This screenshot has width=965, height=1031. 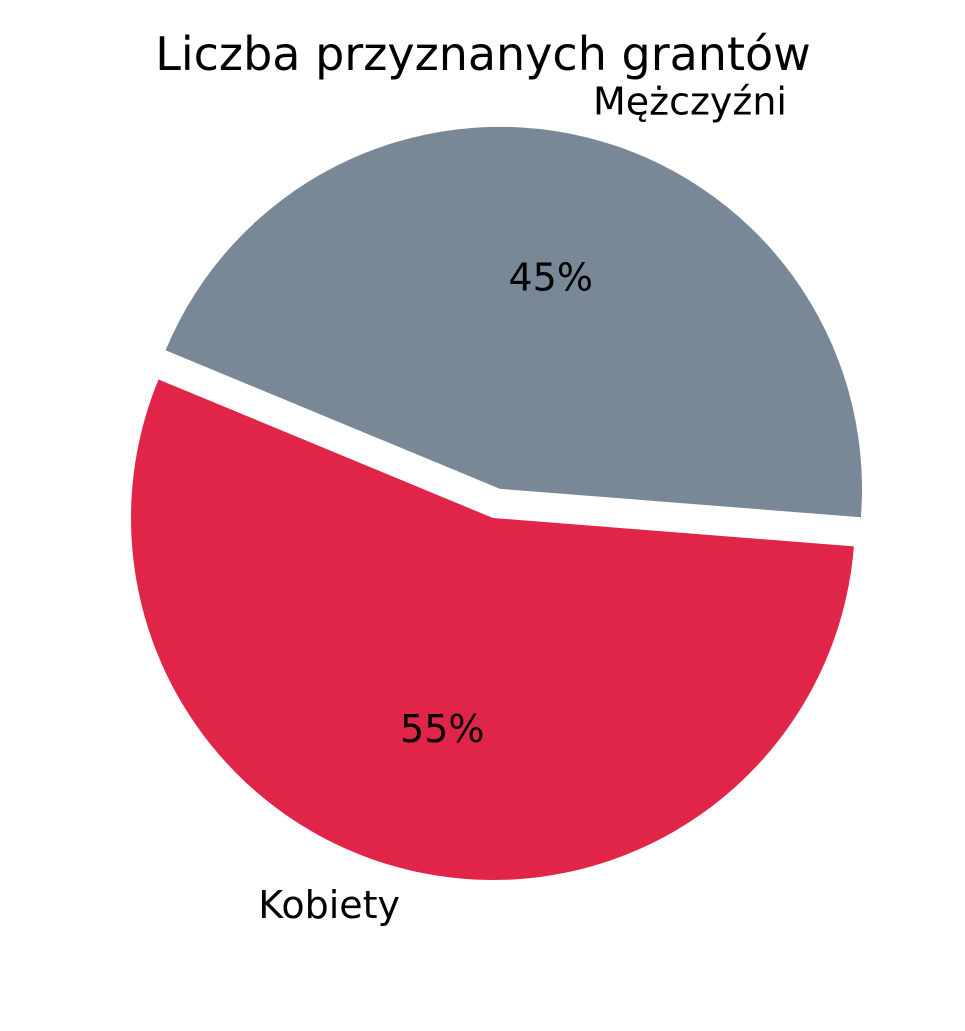 What do you see at coordinates (329, 905) in the screenshot?
I see `slice-label: Kobiety` at bounding box center [329, 905].